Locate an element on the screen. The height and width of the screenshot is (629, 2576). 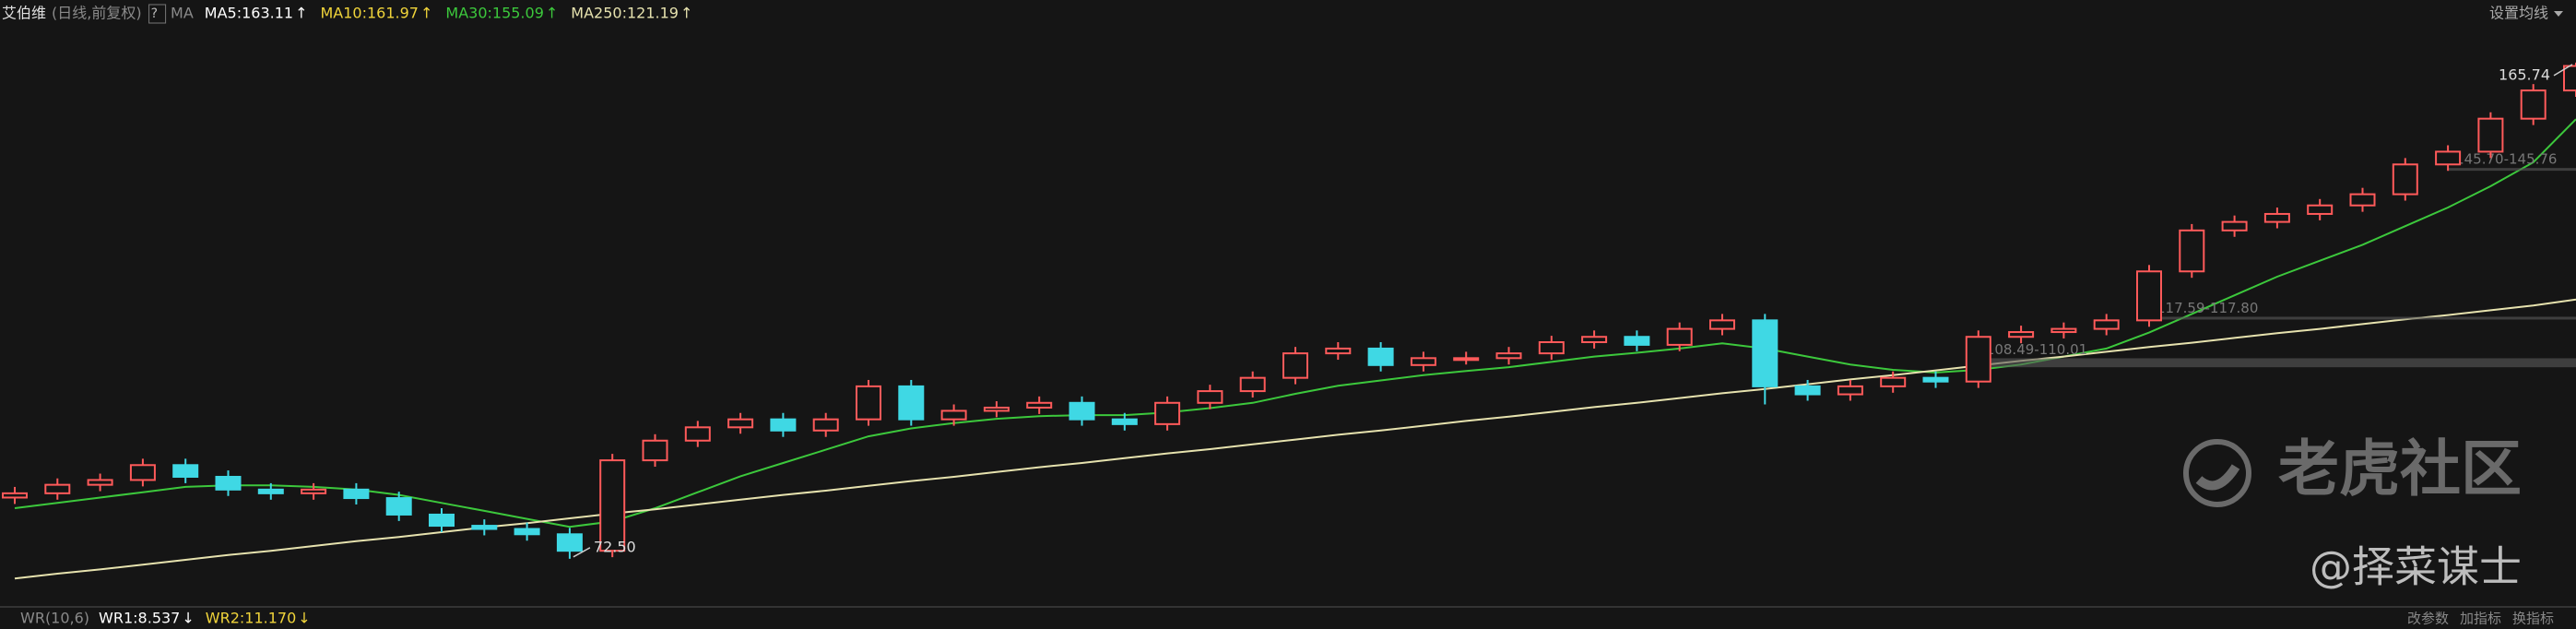
watermark-logo is located at coordinates (2217, 473).